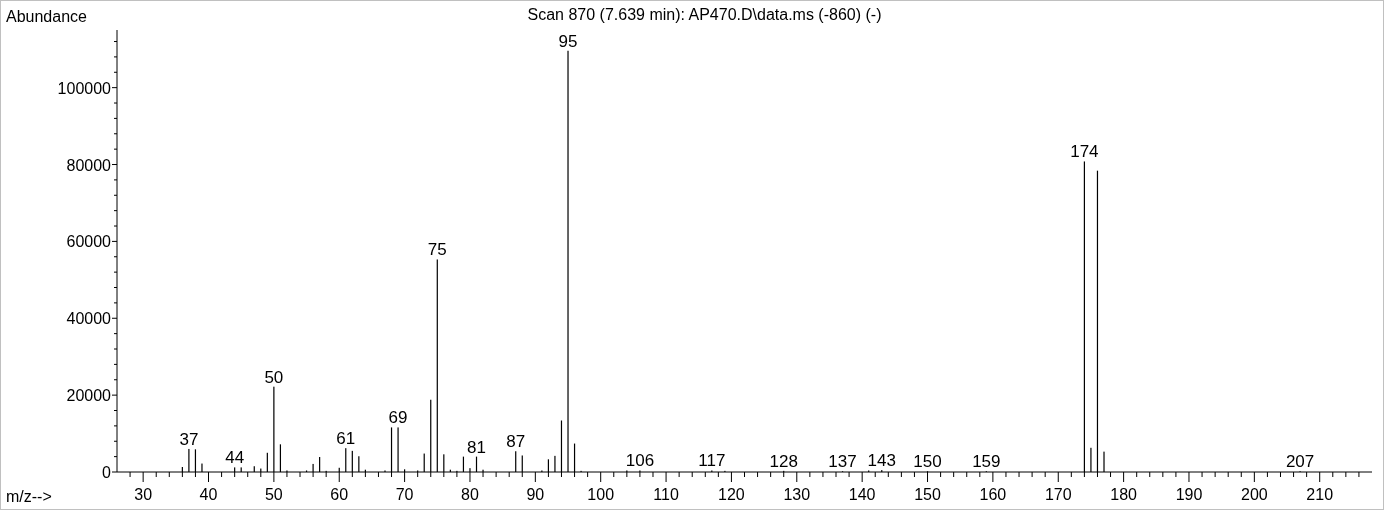 The height and width of the screenshot is (510, 1384). Describe the element at coordinates (797, 494) in the screenshot. I see `x-tick-label: 130` at that location.